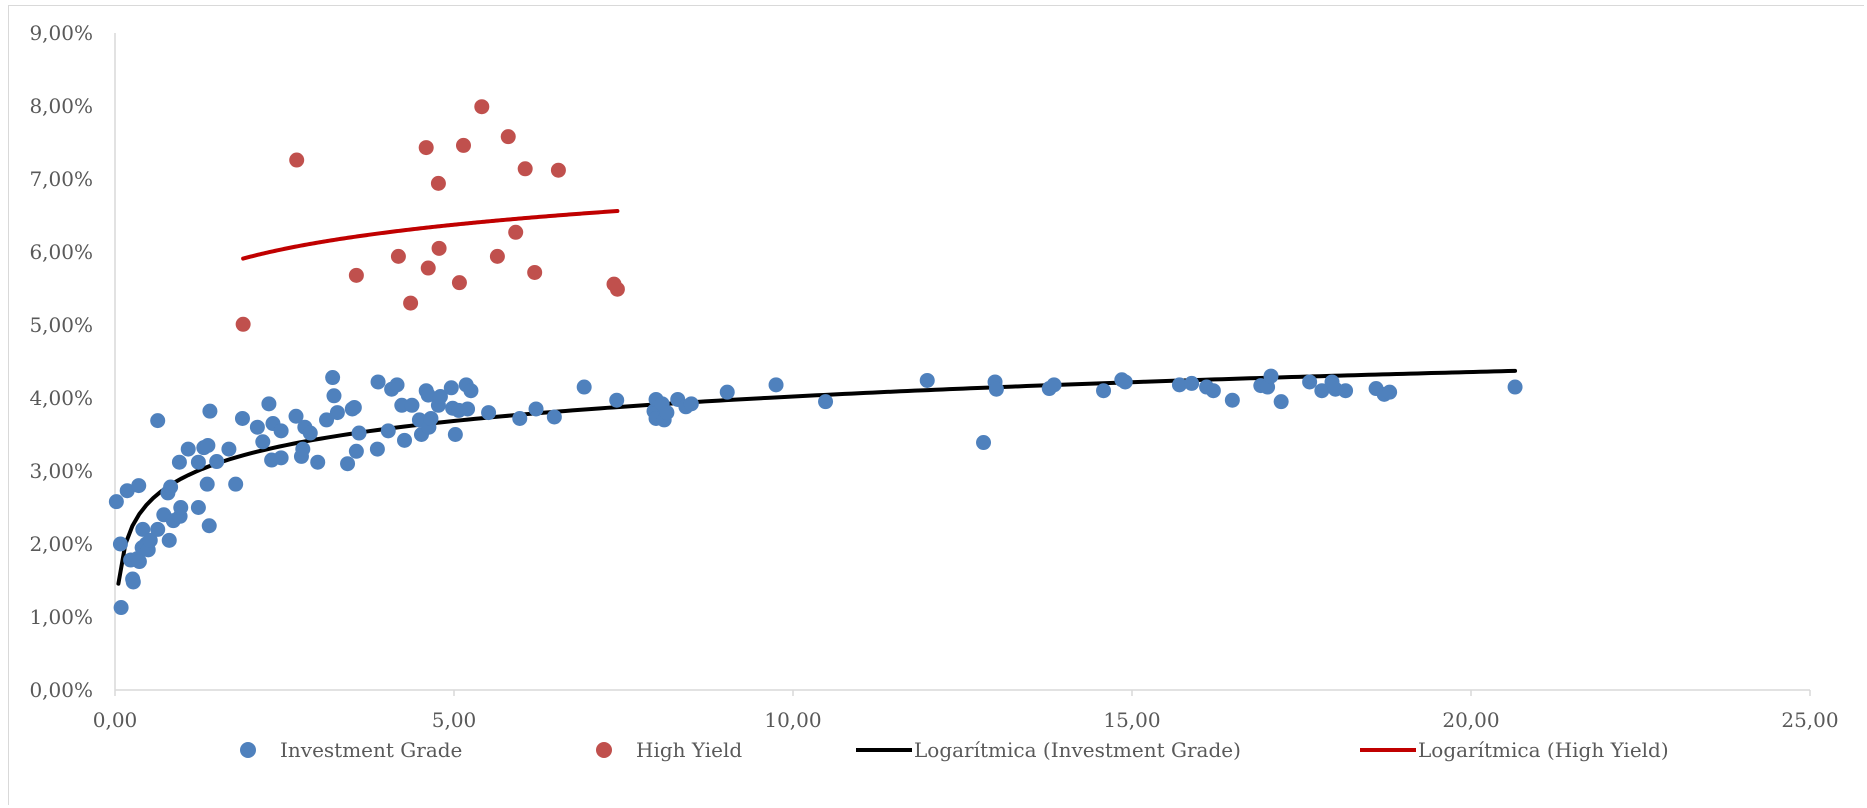 Image resolution: width=1867 pixels, height=808 pixels. Describe the element at coordinates (1470, 720) in the screenshot. I see `x-tick-label: 20,00` at that location.